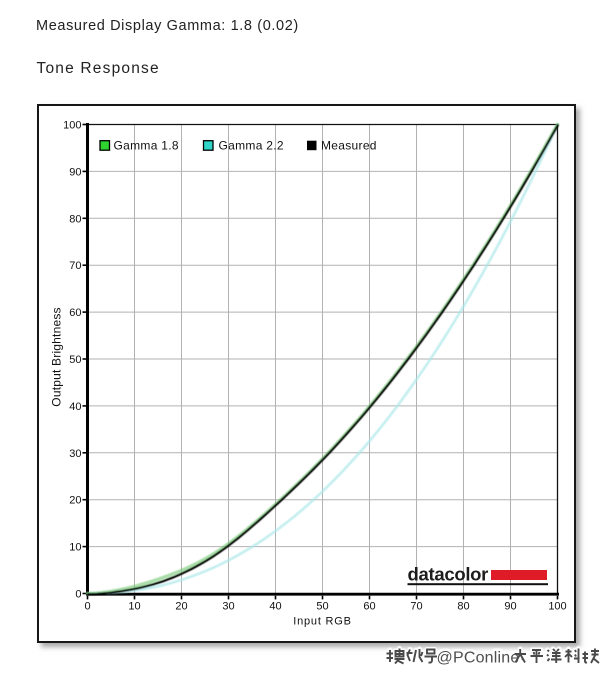  Describe the element at coordinates (146, 146) in the screenshot. I see `svg-text: Gamma 1.8` at that location.